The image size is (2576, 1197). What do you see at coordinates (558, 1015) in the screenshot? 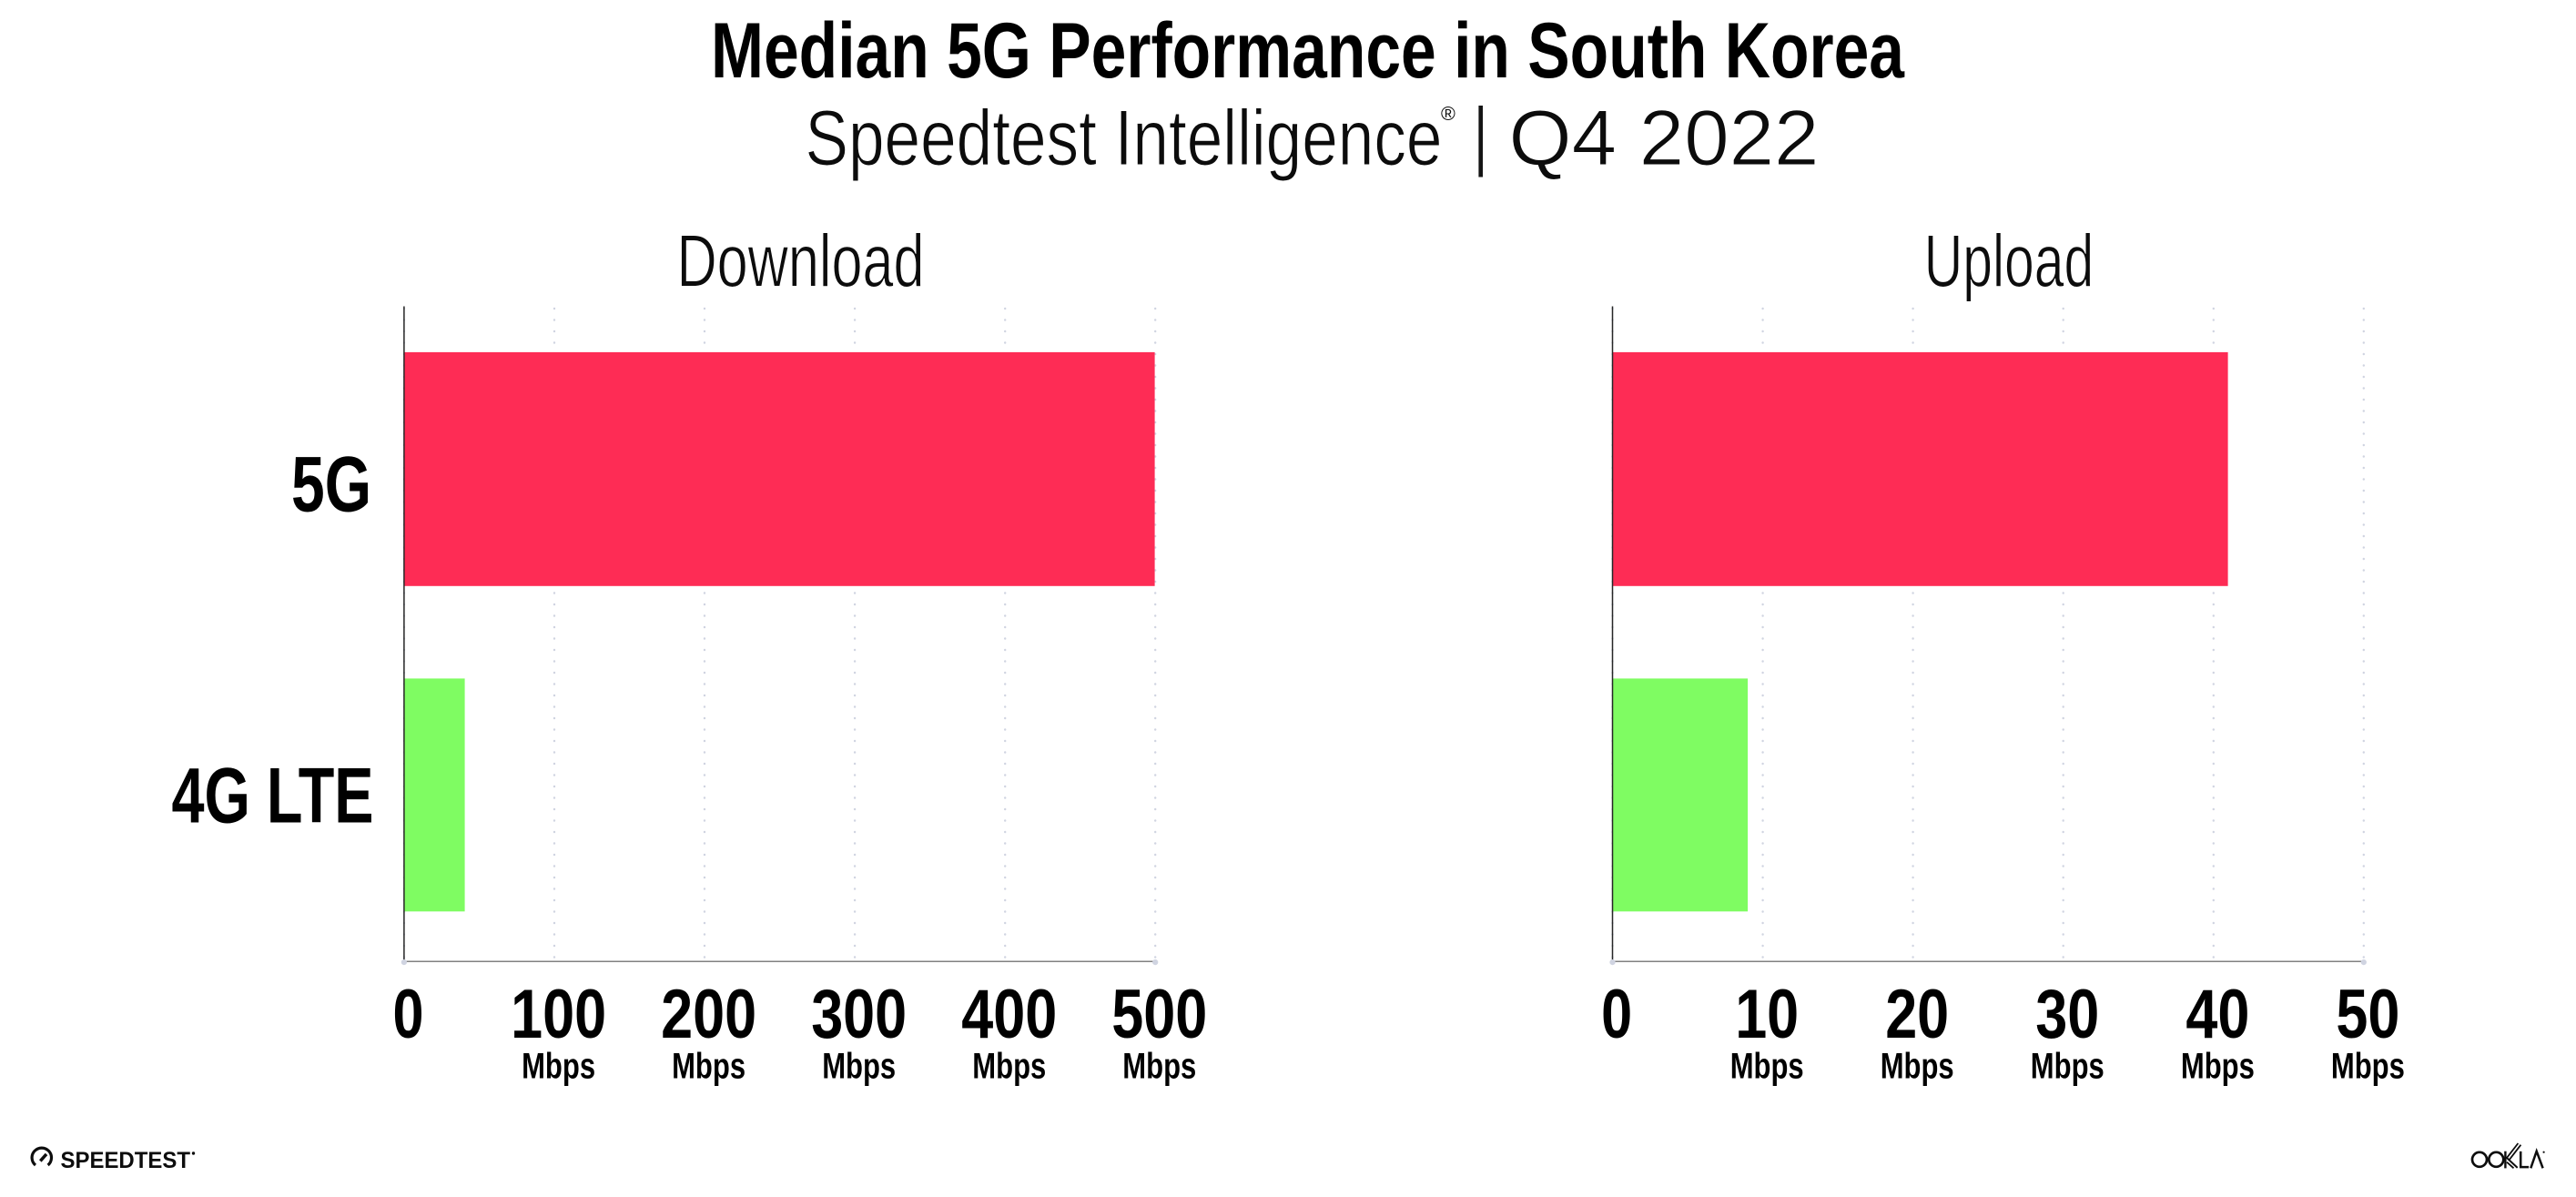
I see `svg-text: 100` at bounding box center [558, 1015].